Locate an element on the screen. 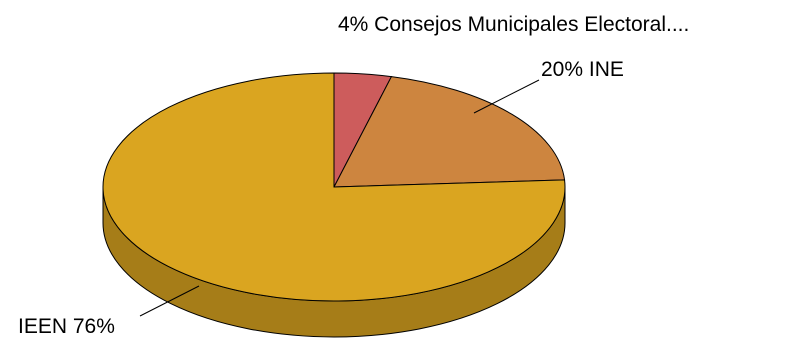 The width and height of the screenshot is (809, 341). leader-line-ieen is located at coordinates (169, 301).